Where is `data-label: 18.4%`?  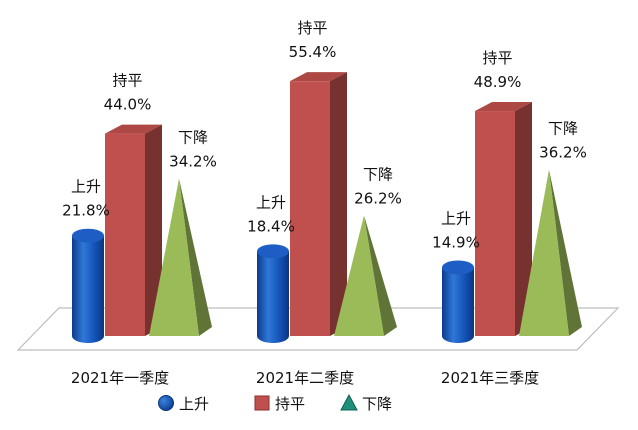 data-label: 18.4% is located at coordinates (271, 226).